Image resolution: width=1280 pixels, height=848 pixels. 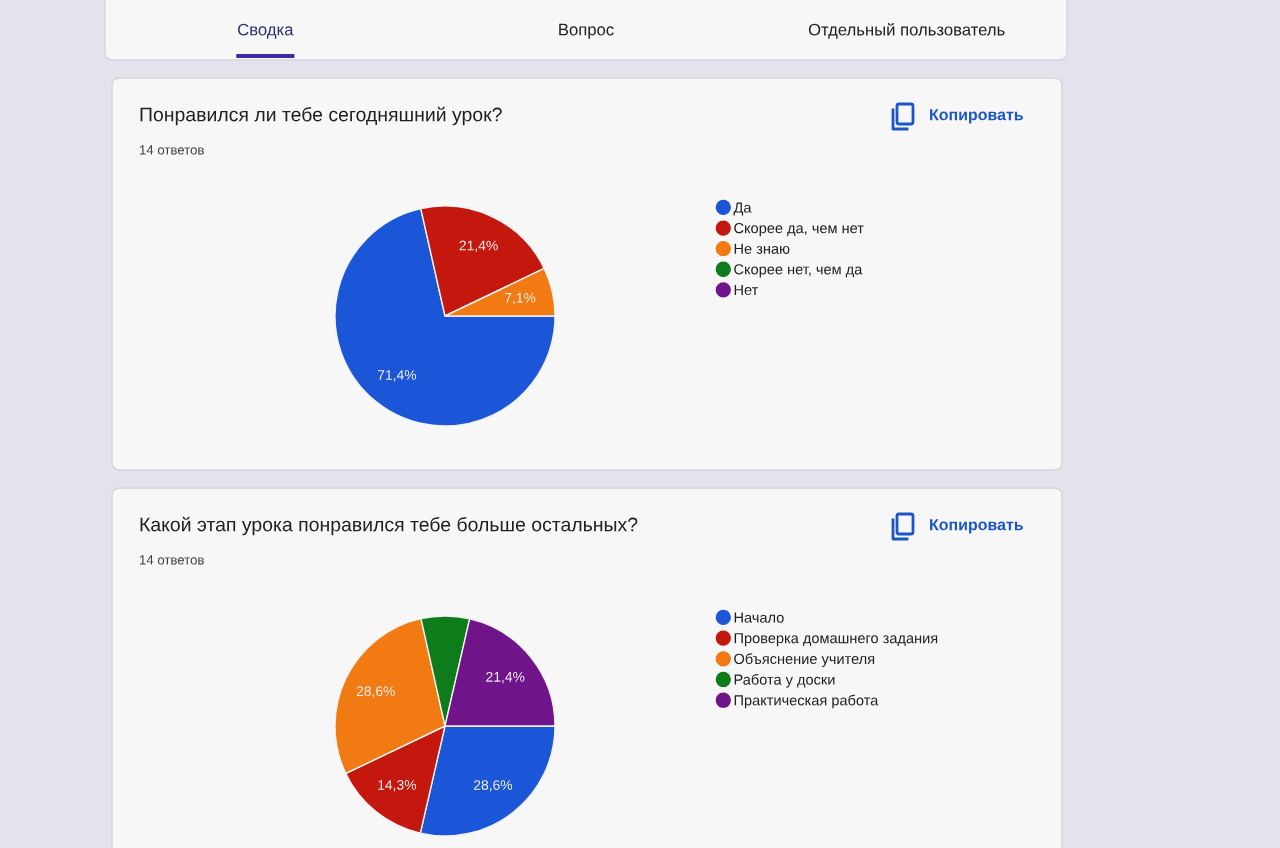 What do you see at coordinates (746, 290) in the screenshot?
I see `legend-label: Нет` at bounding box center [746, 290].